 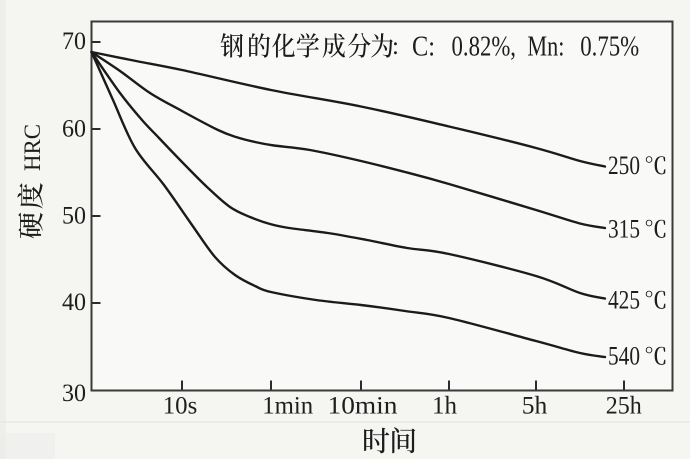 What do you see at coordinates (624, 229) in the screenshot?
I see `svg-text: 315` at bounding box center [624, 229].